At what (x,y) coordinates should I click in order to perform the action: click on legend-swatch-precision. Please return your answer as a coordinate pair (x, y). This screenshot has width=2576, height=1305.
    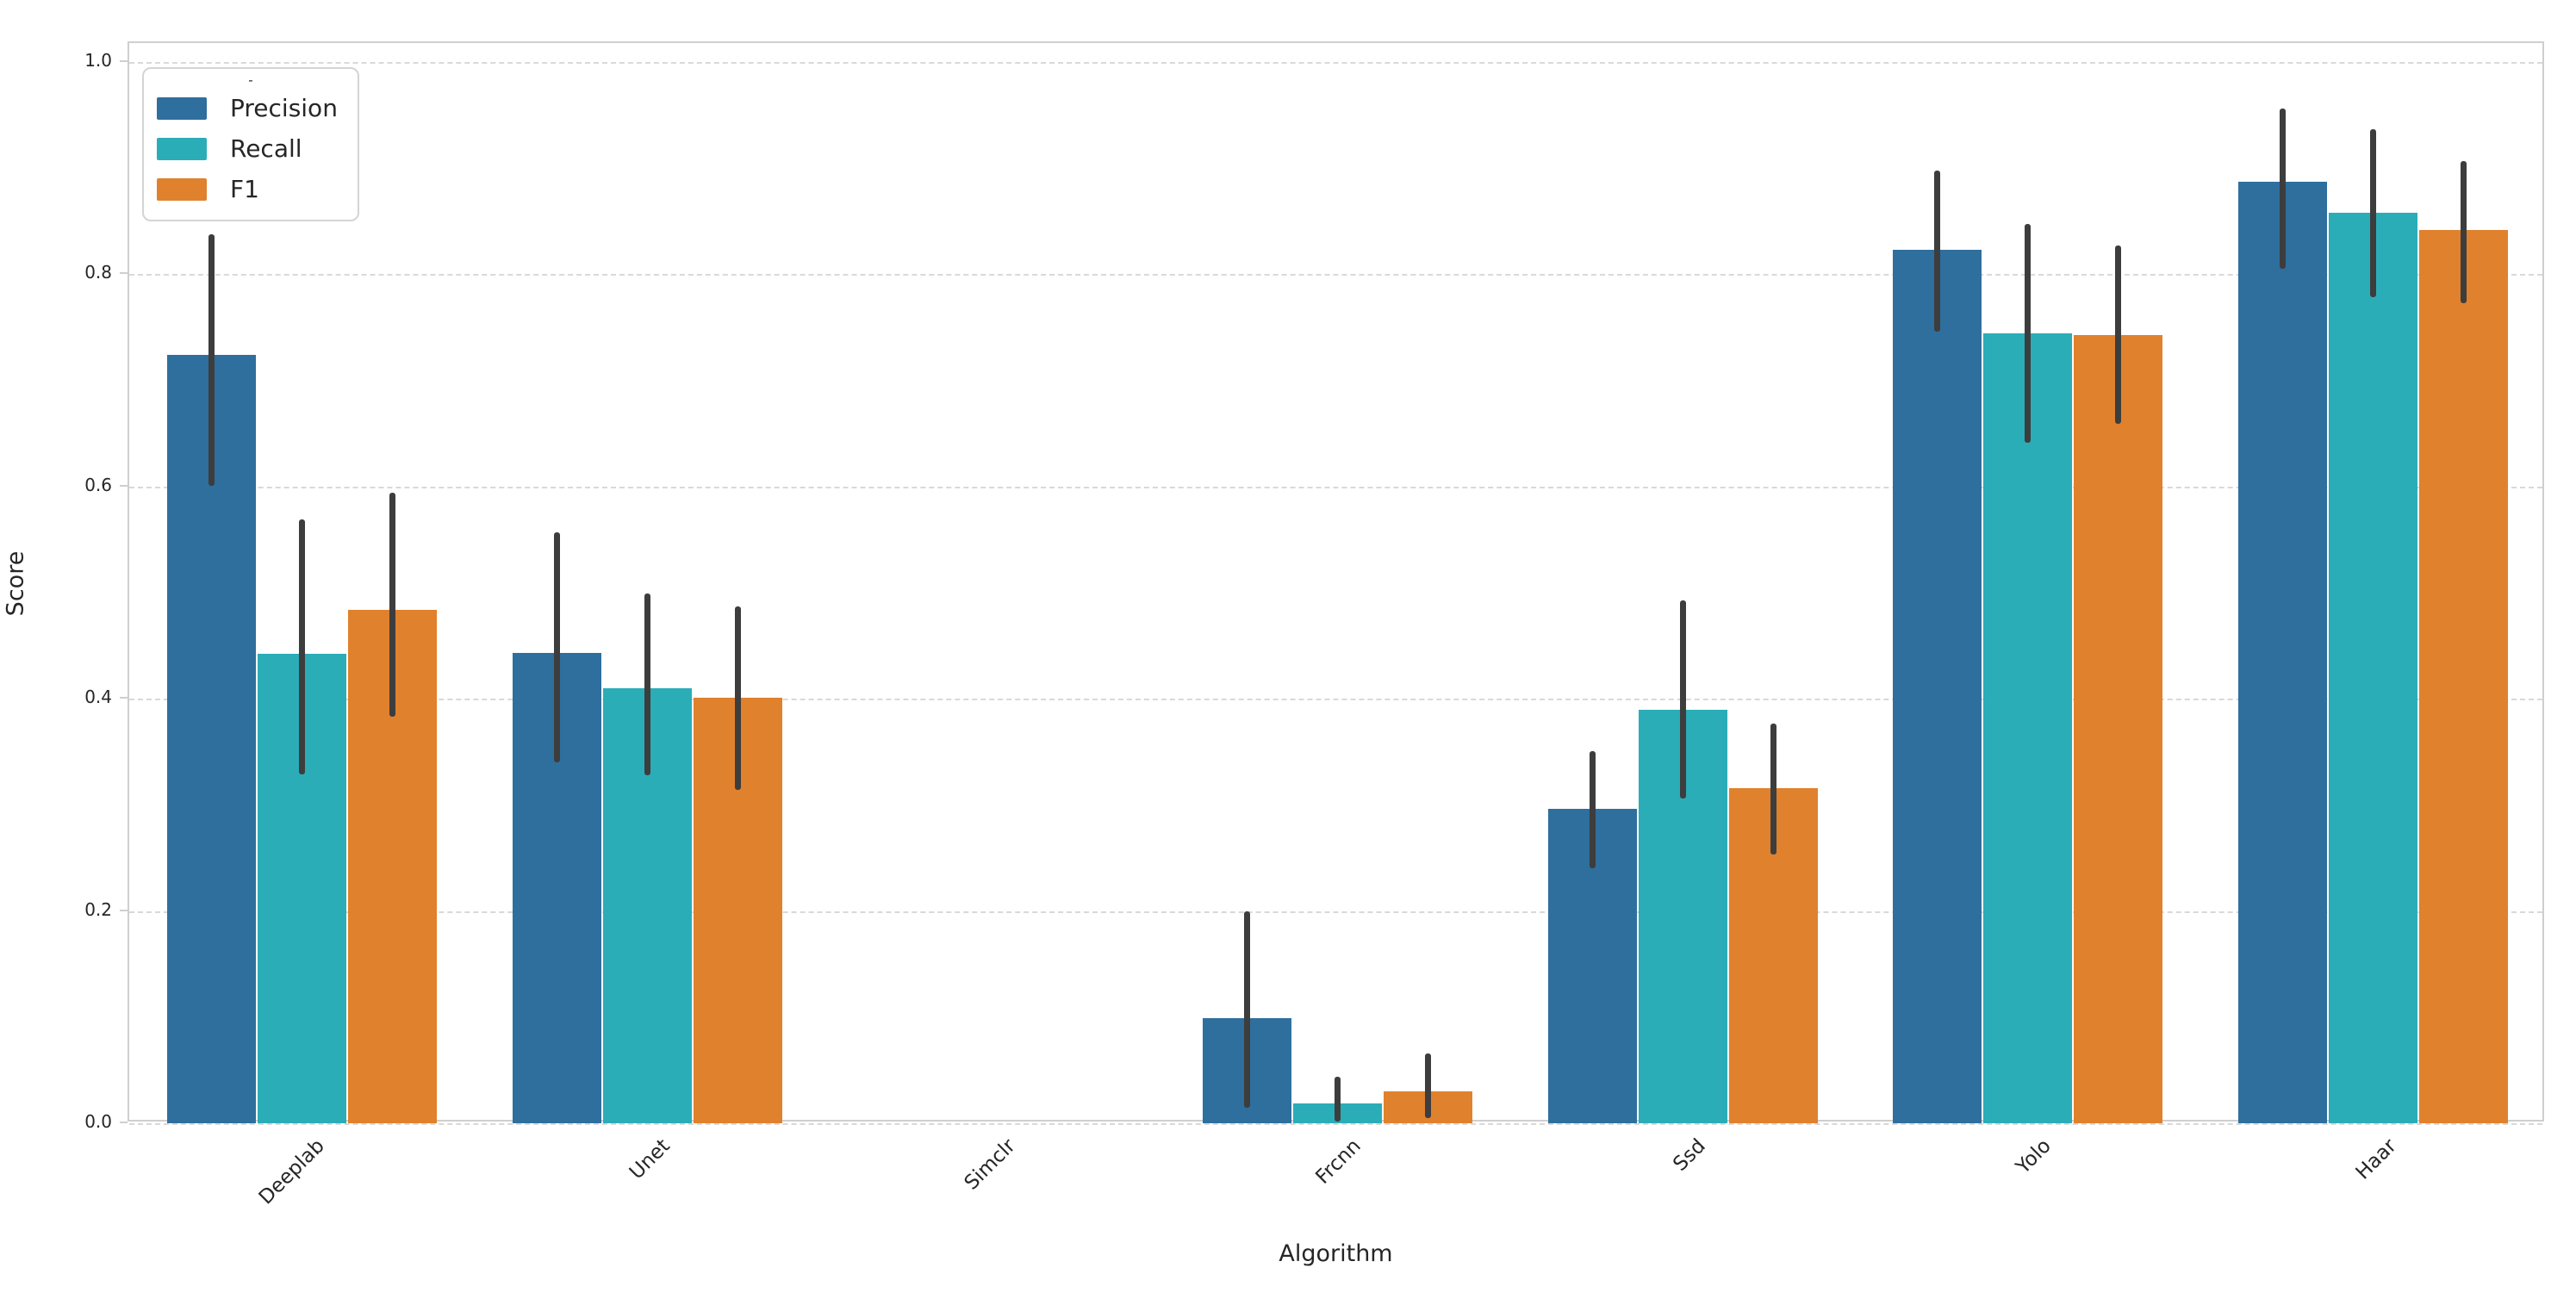
    Looking at the image, I should click on (182, 108).